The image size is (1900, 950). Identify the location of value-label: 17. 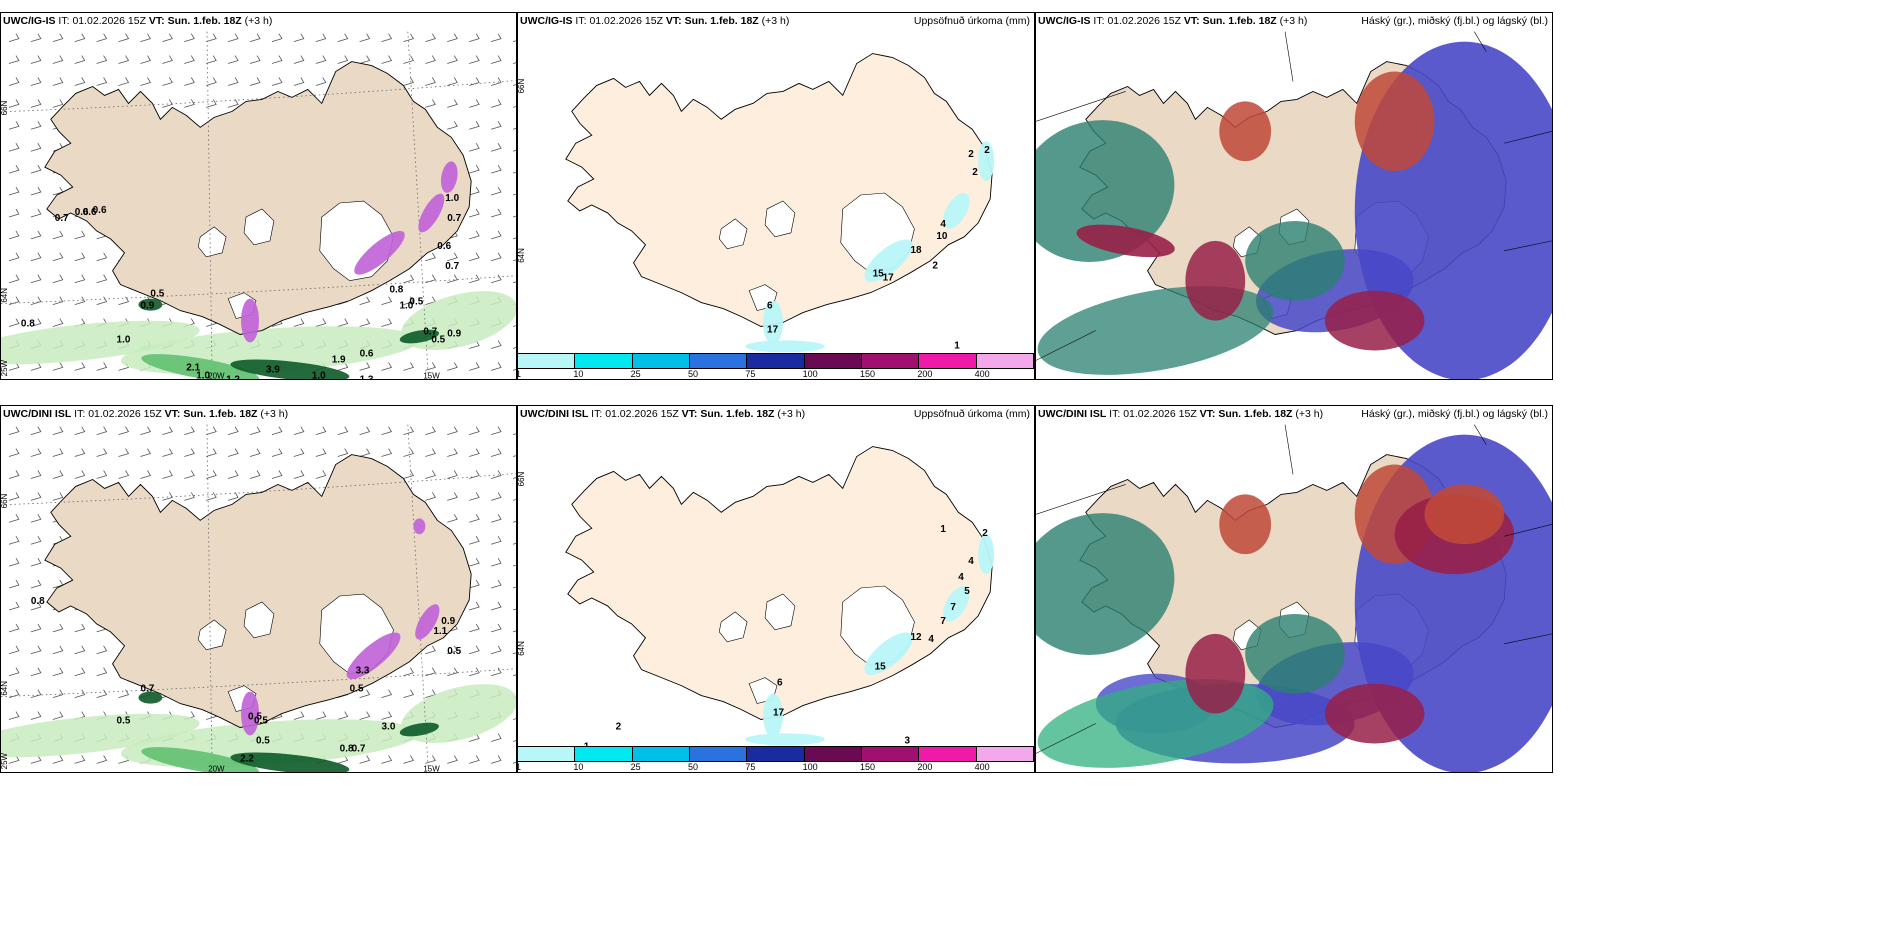
(889, 278).